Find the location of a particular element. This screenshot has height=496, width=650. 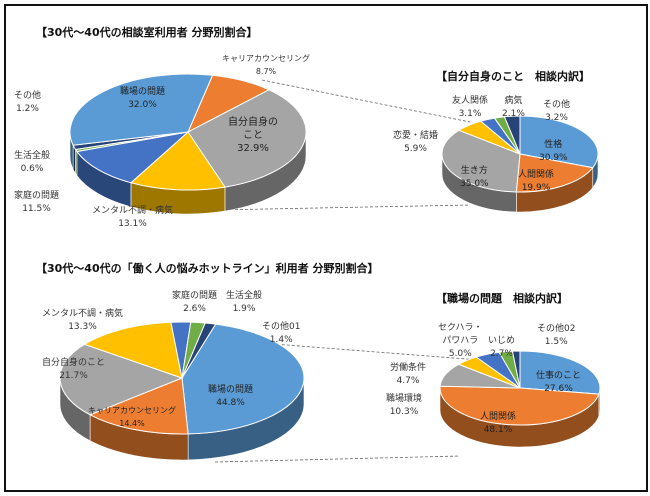

c3-label-self: 自分自身のこと 21.7% is located at coordinates (74, 369).